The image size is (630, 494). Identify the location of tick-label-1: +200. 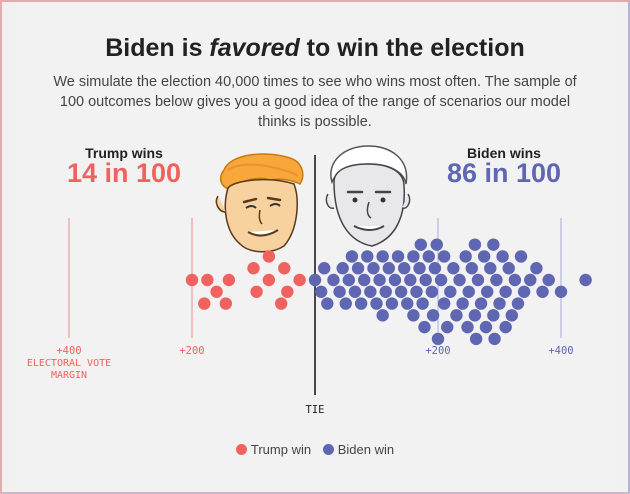
(191, 351).